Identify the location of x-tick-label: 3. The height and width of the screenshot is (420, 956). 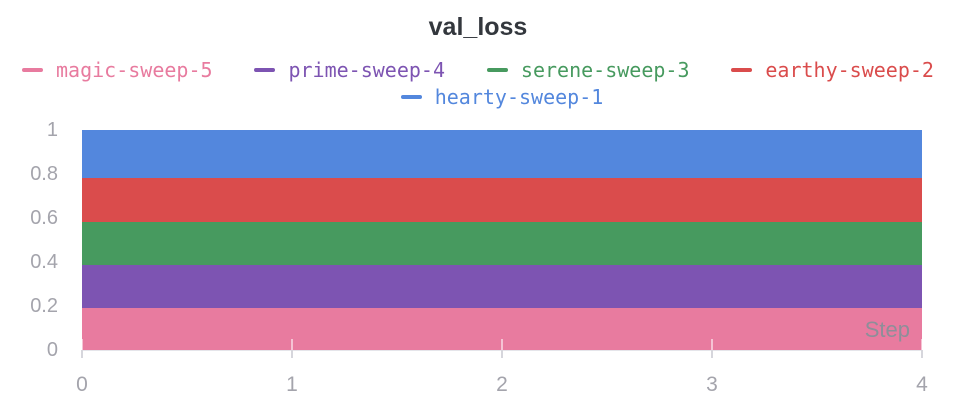
(712, 384).